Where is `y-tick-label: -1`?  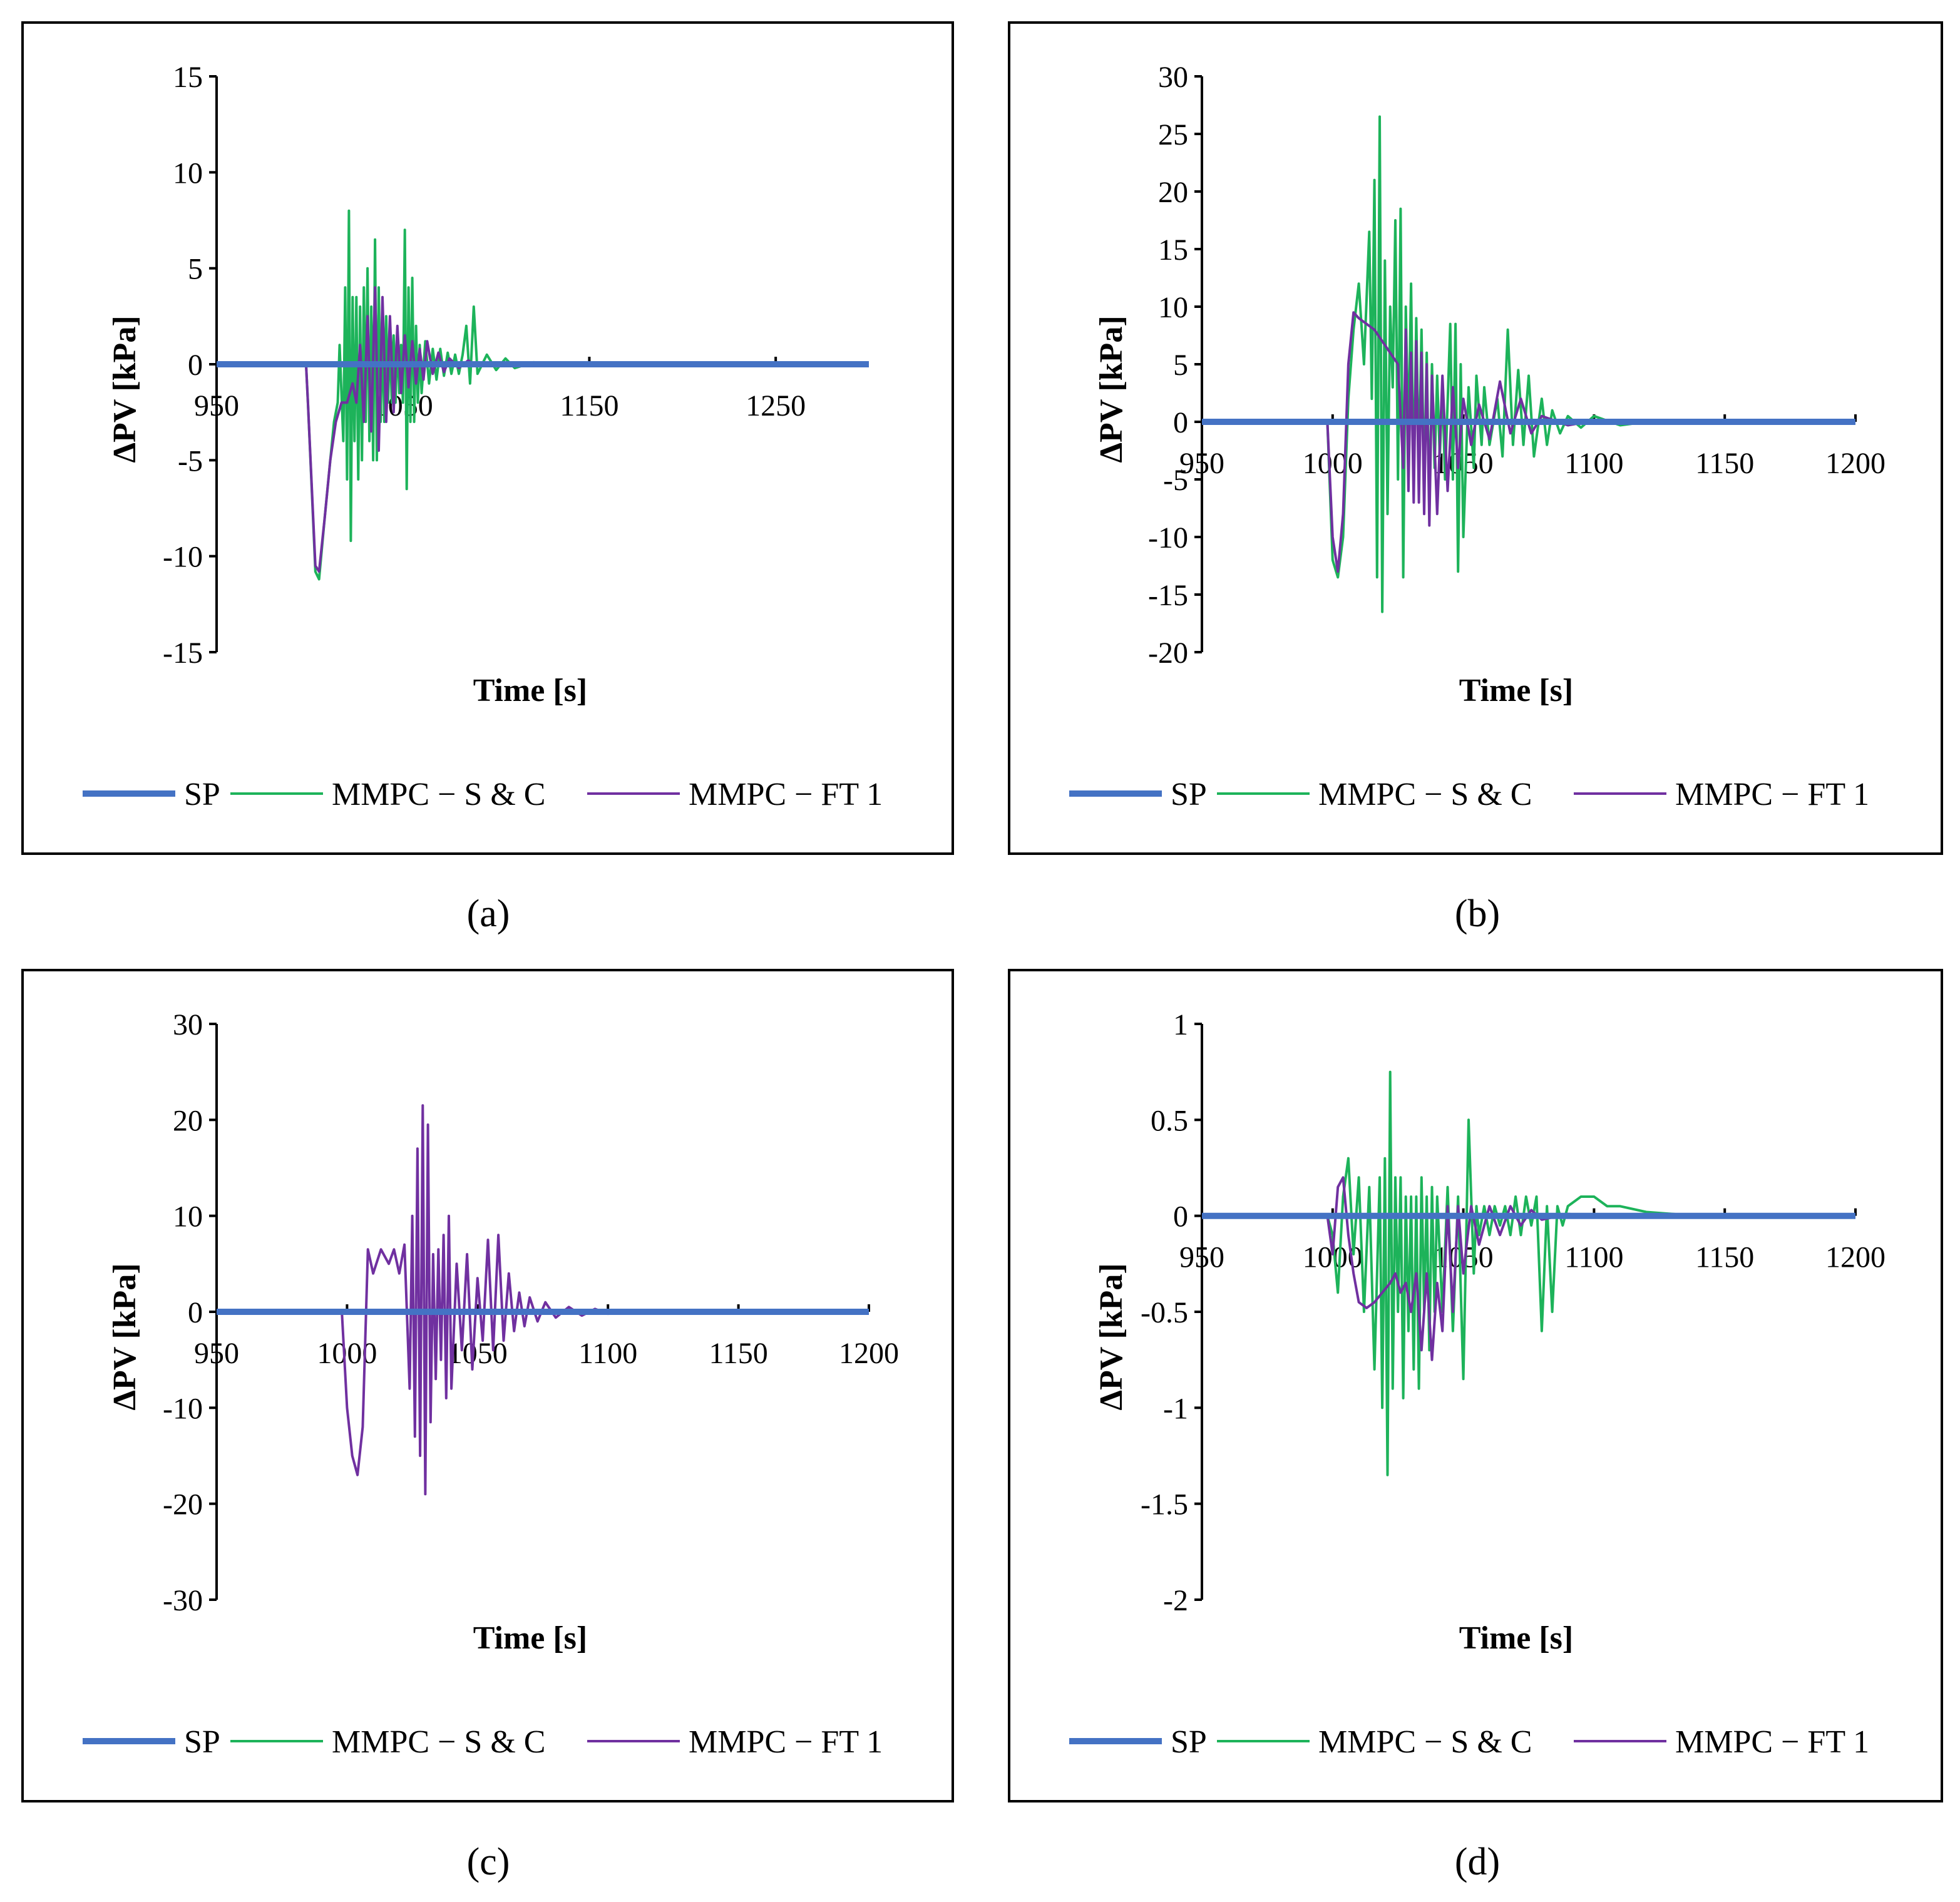 y-tick-label: -1 is located at coordinates (1175, 1408).